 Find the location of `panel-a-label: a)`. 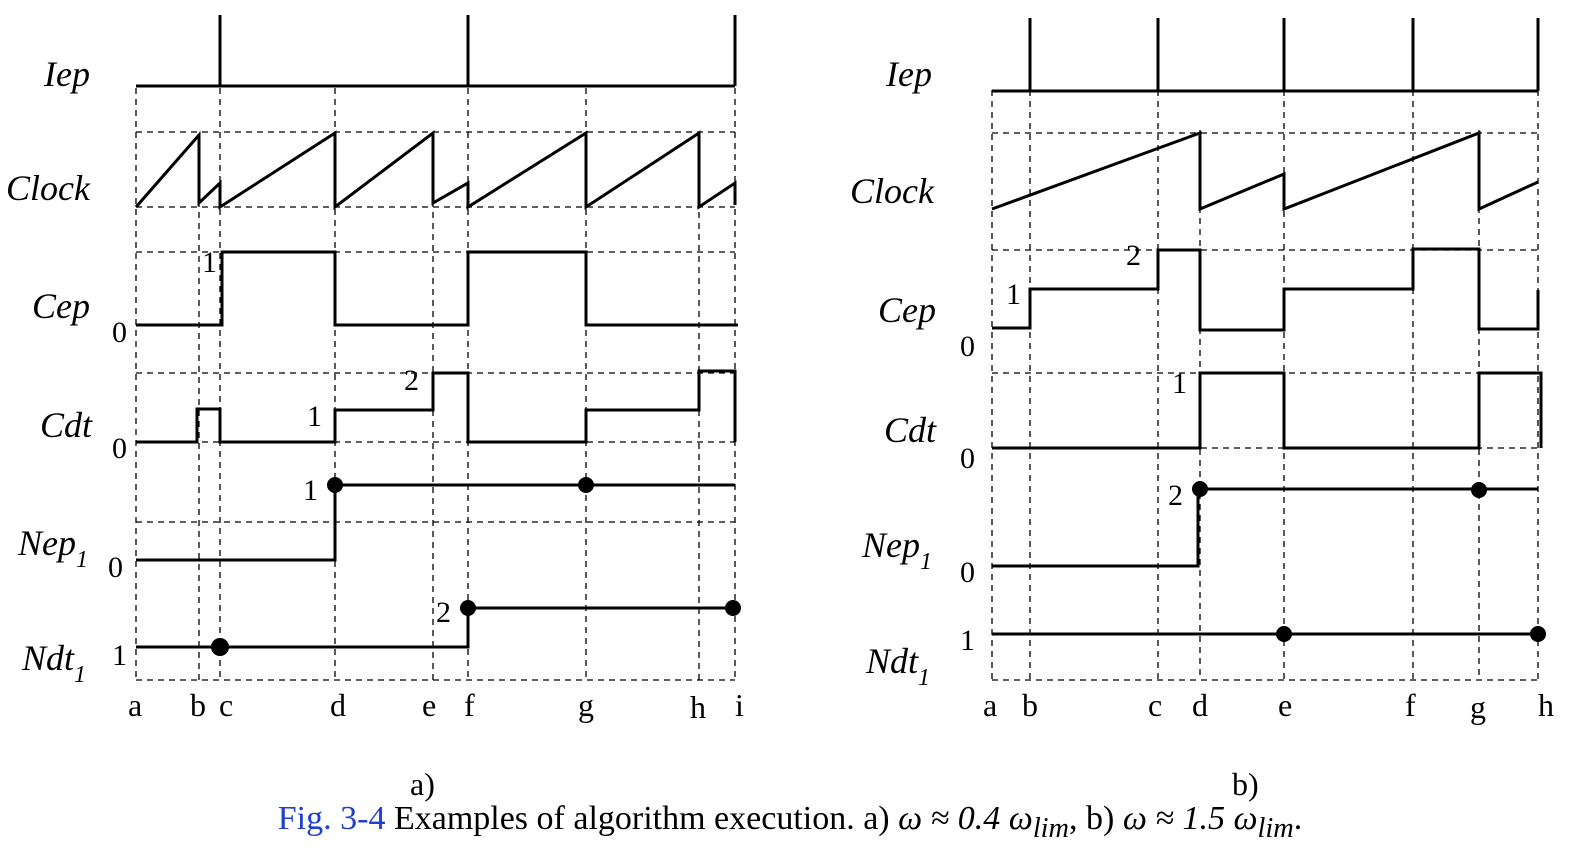

panel-a-label: a) is located at coordinates (422, 784).